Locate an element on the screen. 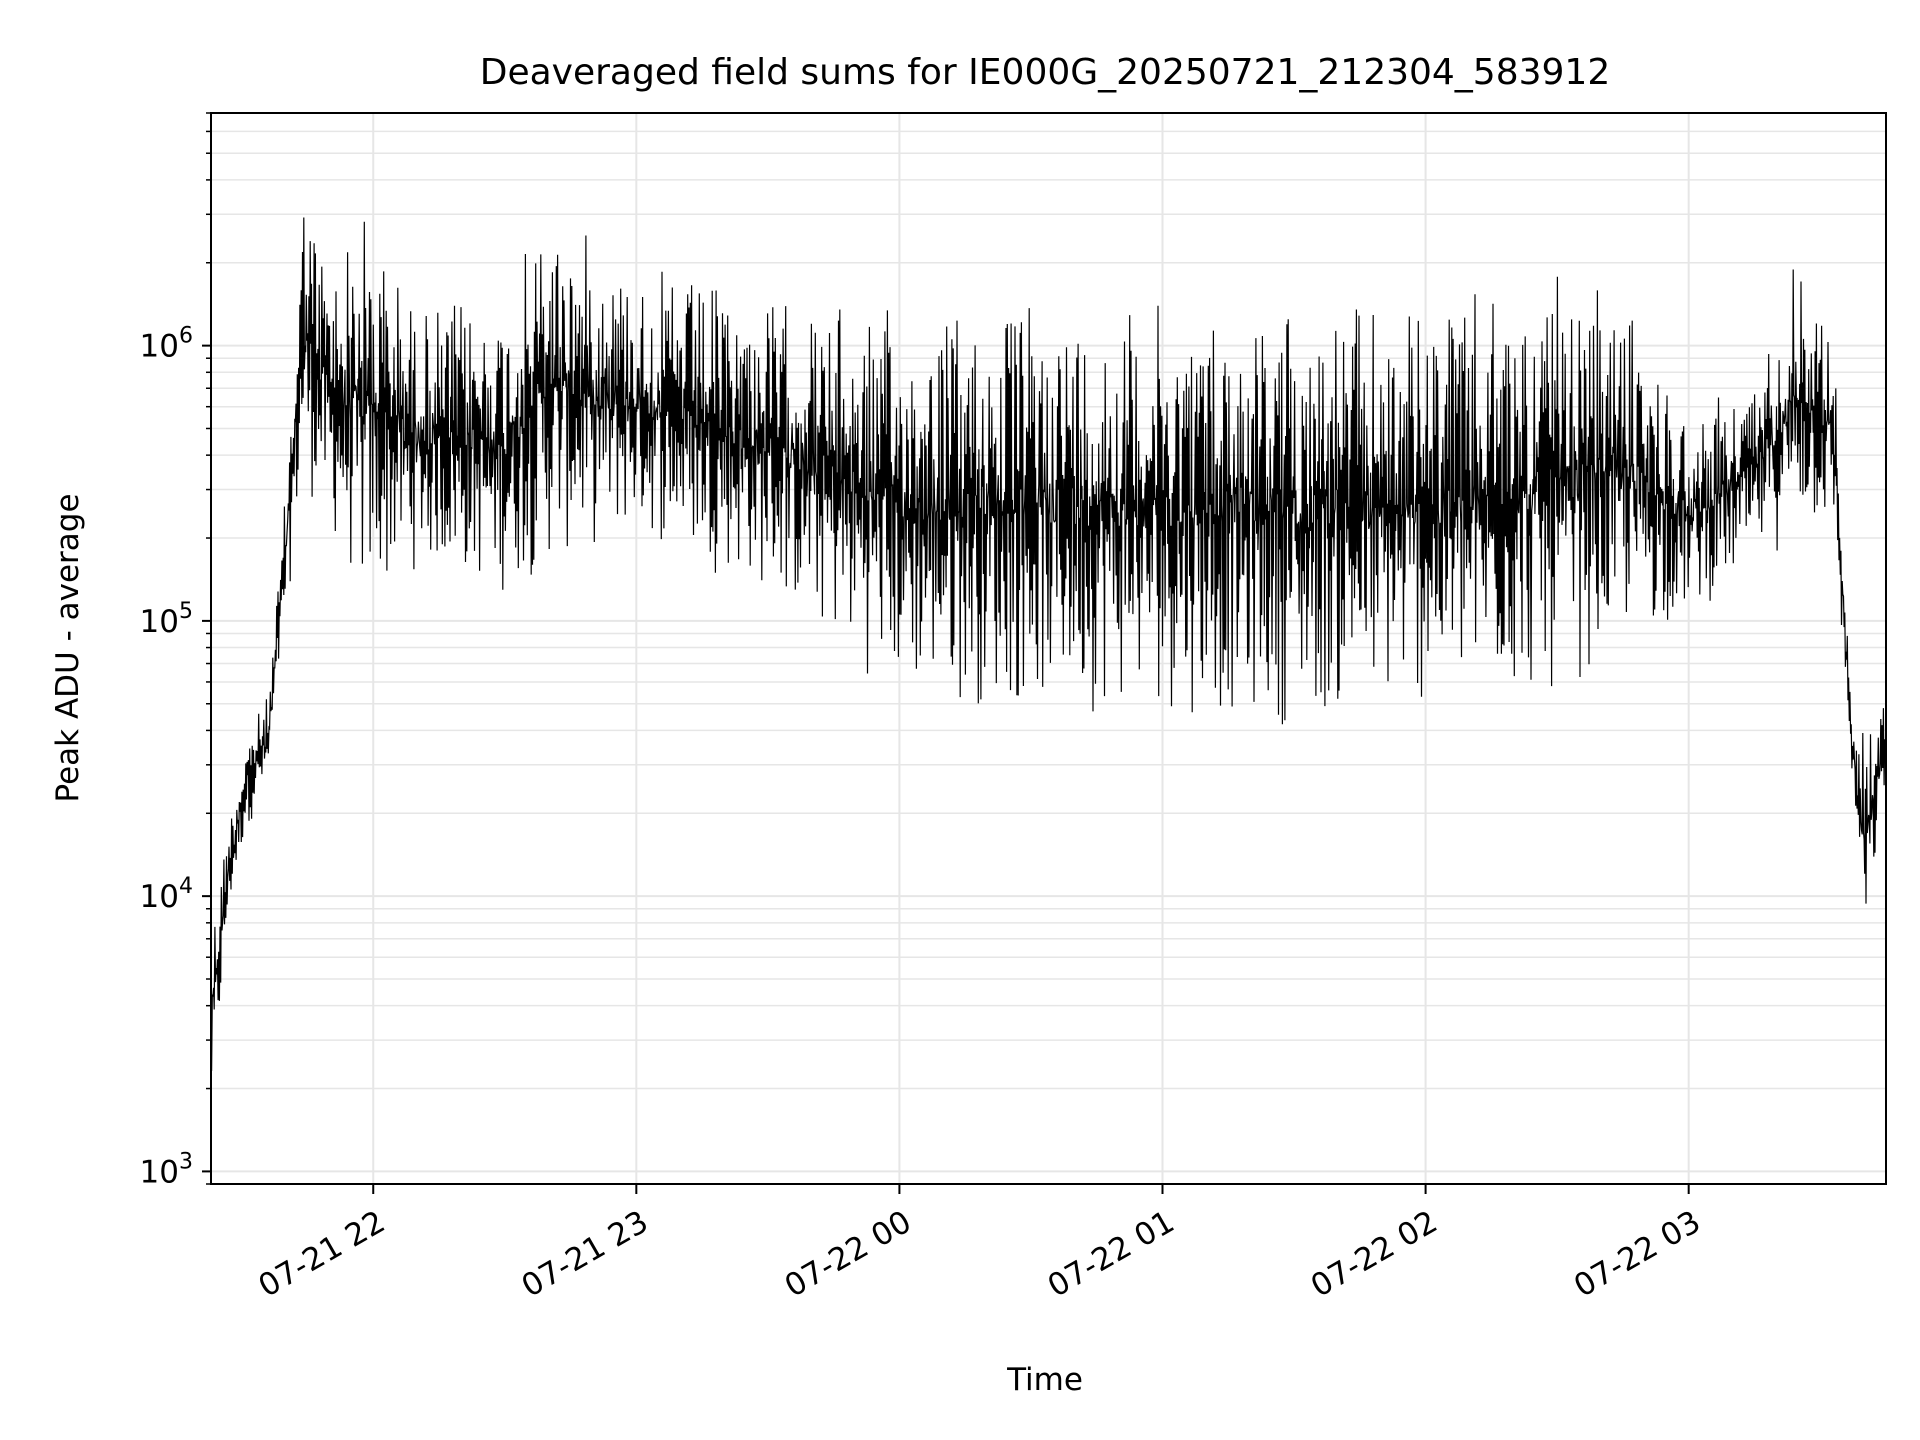 The width and height of the screenshot is (1920, 1440). x-tick-label: 07-22 02 is located at coordinates (1374, 1254).